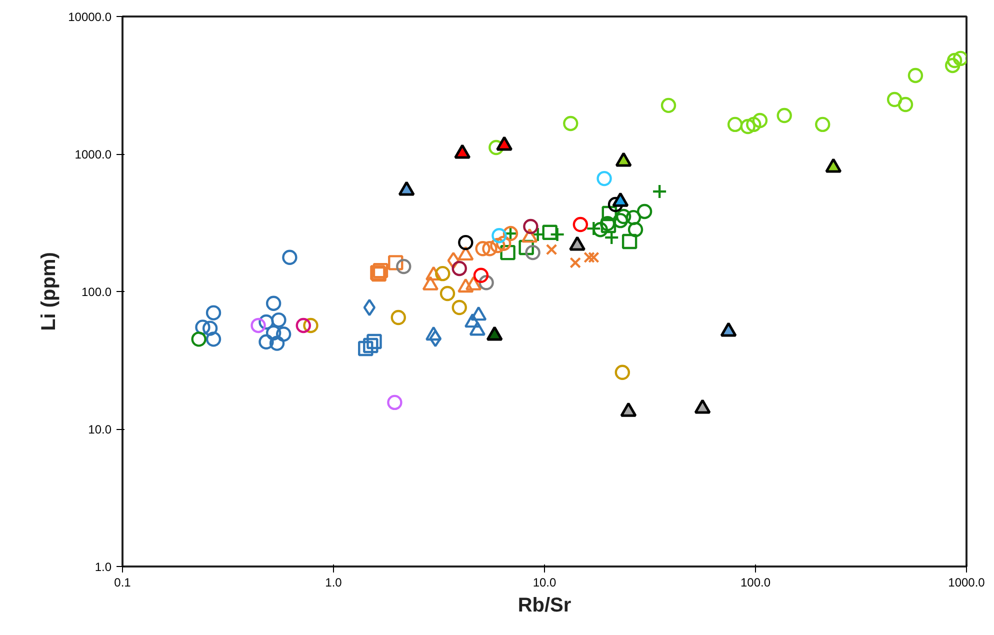 Image resolution: width=994 pixels, height=635 pixels. I want to click on x-tick-label: 100.0, so click(755, 583).